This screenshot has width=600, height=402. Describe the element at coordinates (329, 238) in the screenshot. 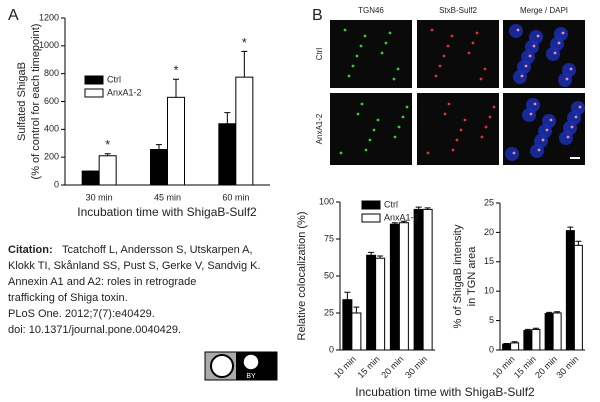

I see `y-tick-label: 75` at that location.